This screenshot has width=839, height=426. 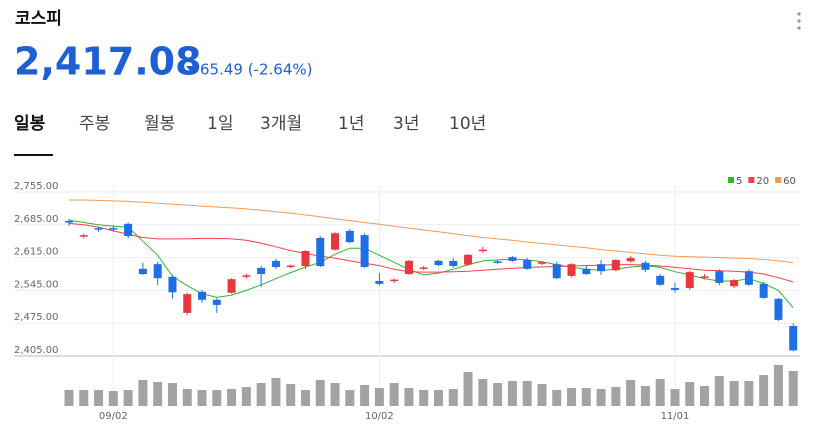 I want to click on tab: 10년, so click(x=467, y=124).